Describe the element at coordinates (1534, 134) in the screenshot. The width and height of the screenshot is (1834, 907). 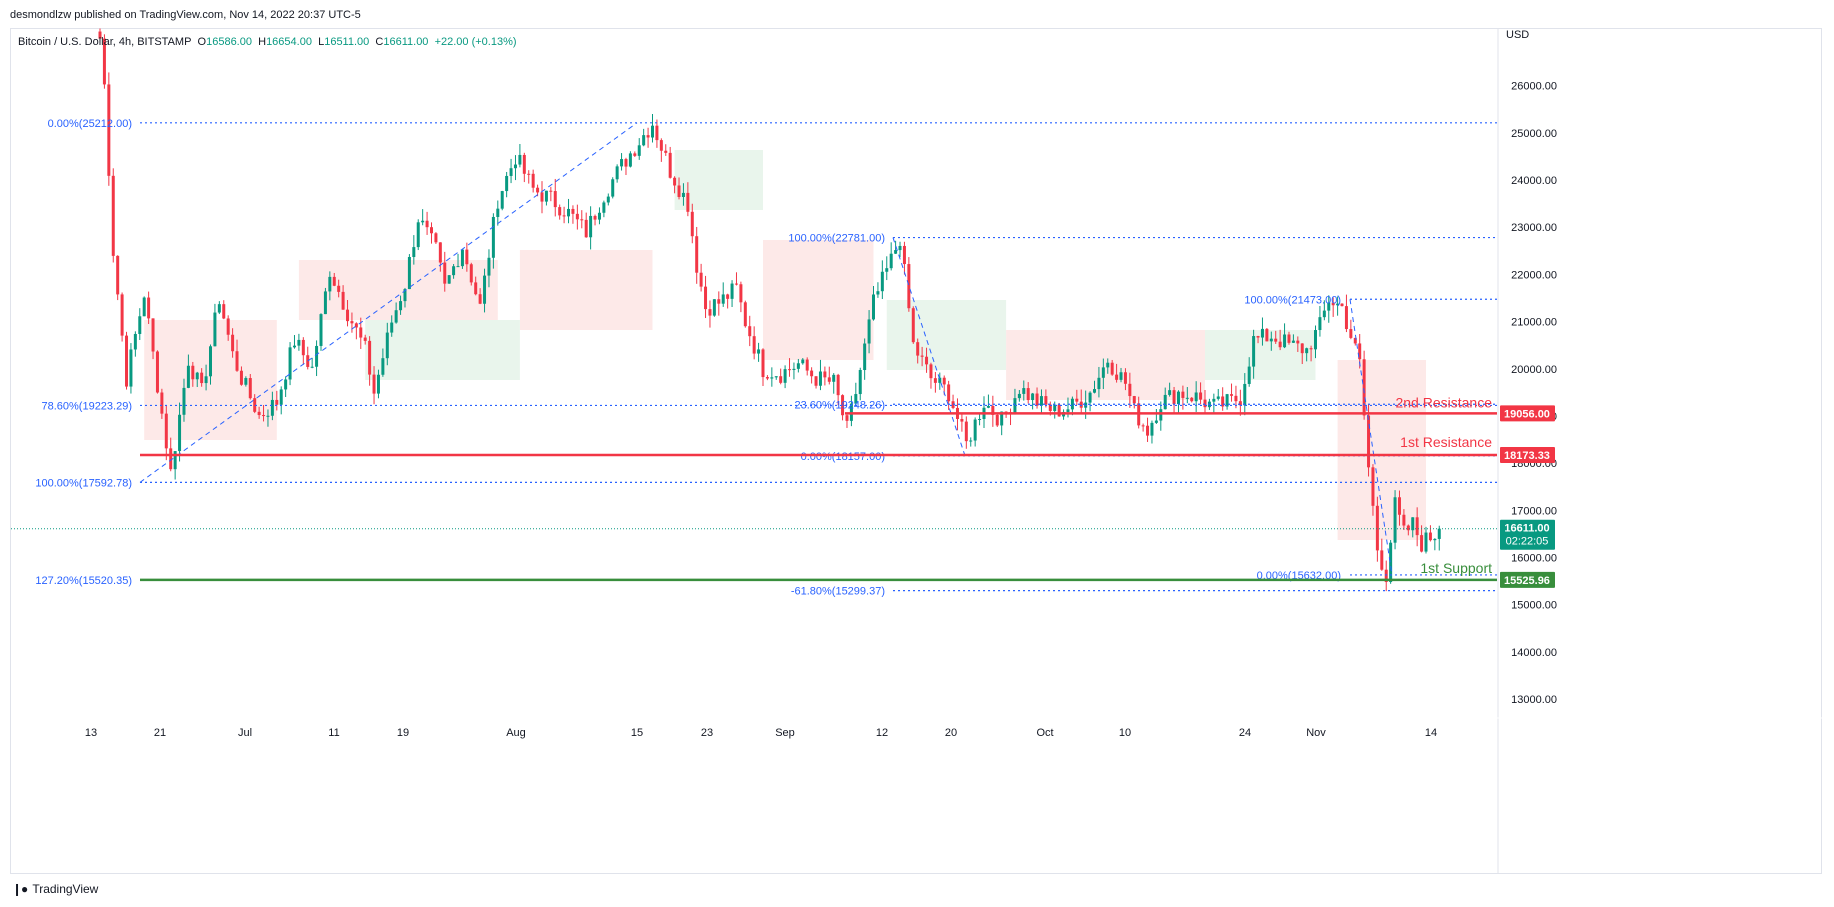
I see `price-tick-label: 25000.00` at that location.